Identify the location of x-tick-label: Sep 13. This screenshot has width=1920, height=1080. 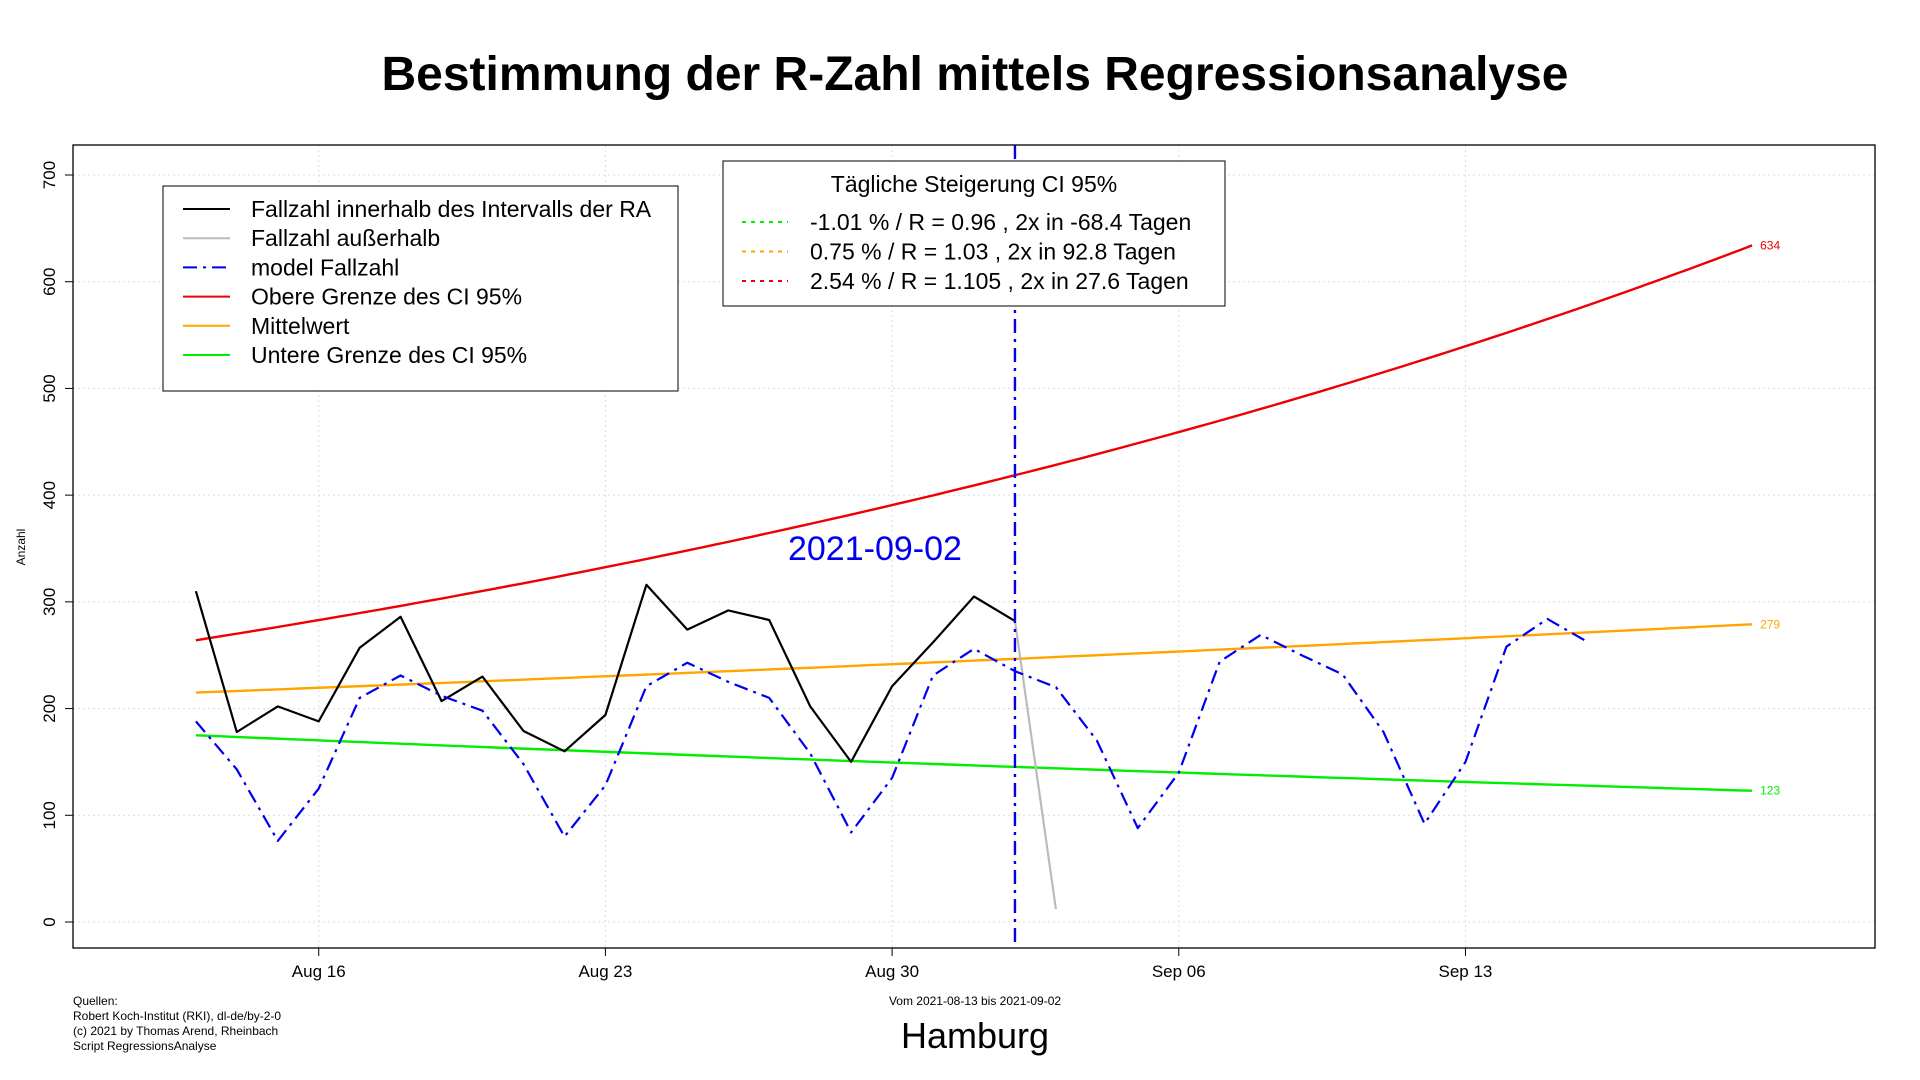
(1466, 971).